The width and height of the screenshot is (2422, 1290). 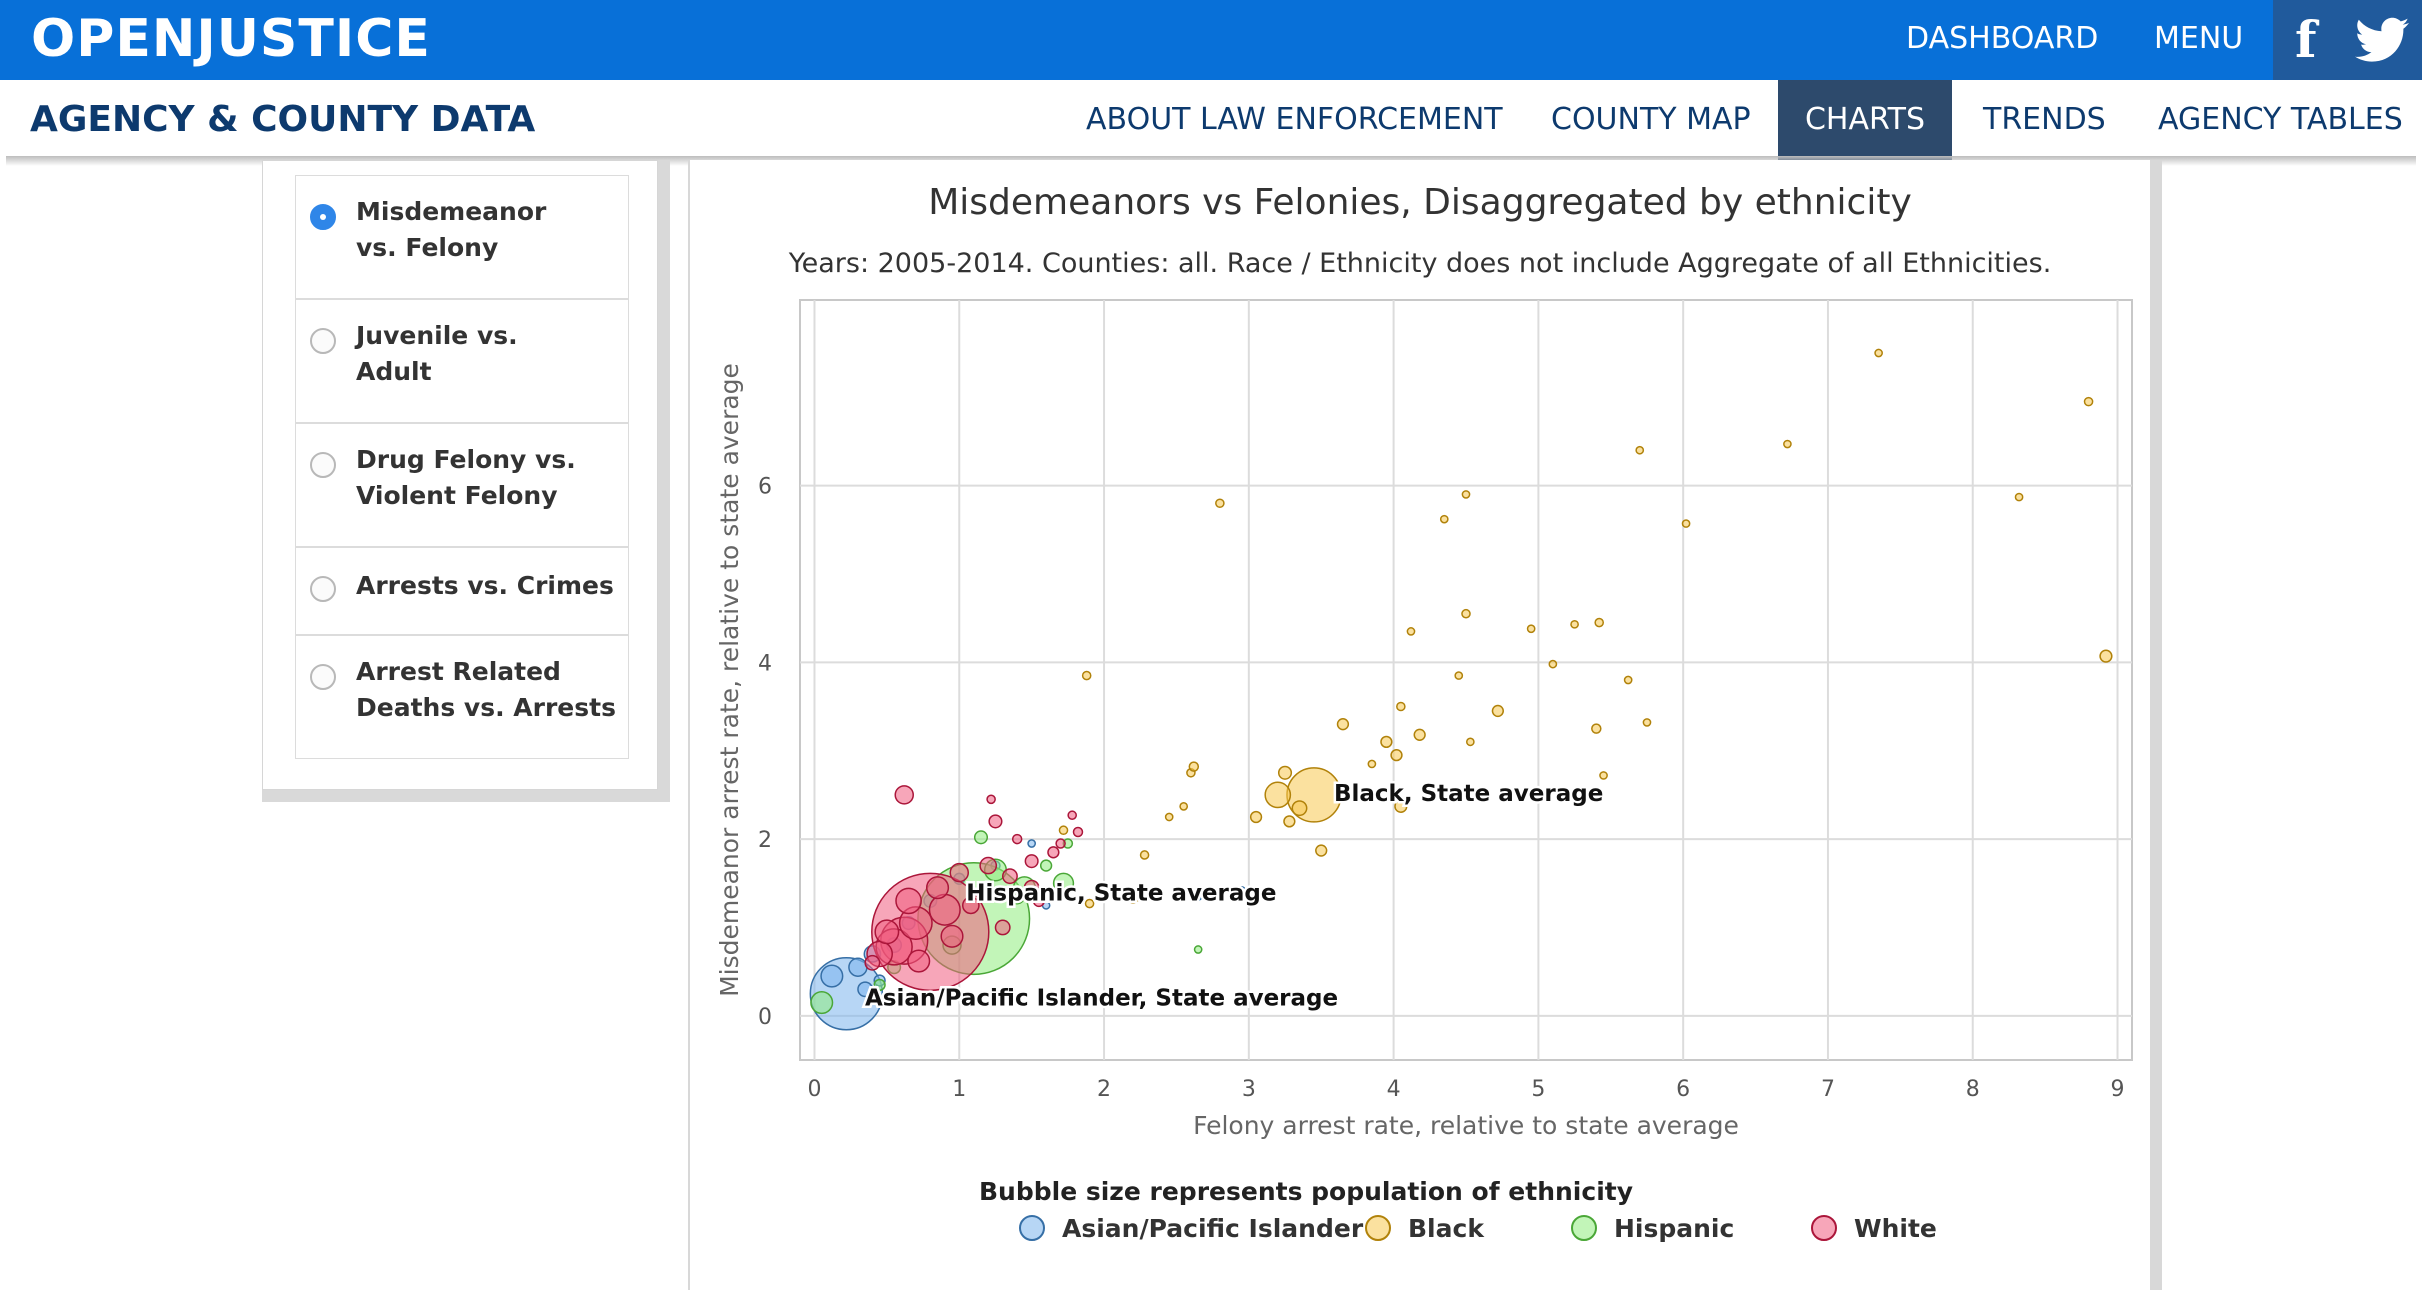 What do you see at coordinates (2306, 39) in the screenshot?
I see `facebook-icon: f` at bounding box center [2306, 39].